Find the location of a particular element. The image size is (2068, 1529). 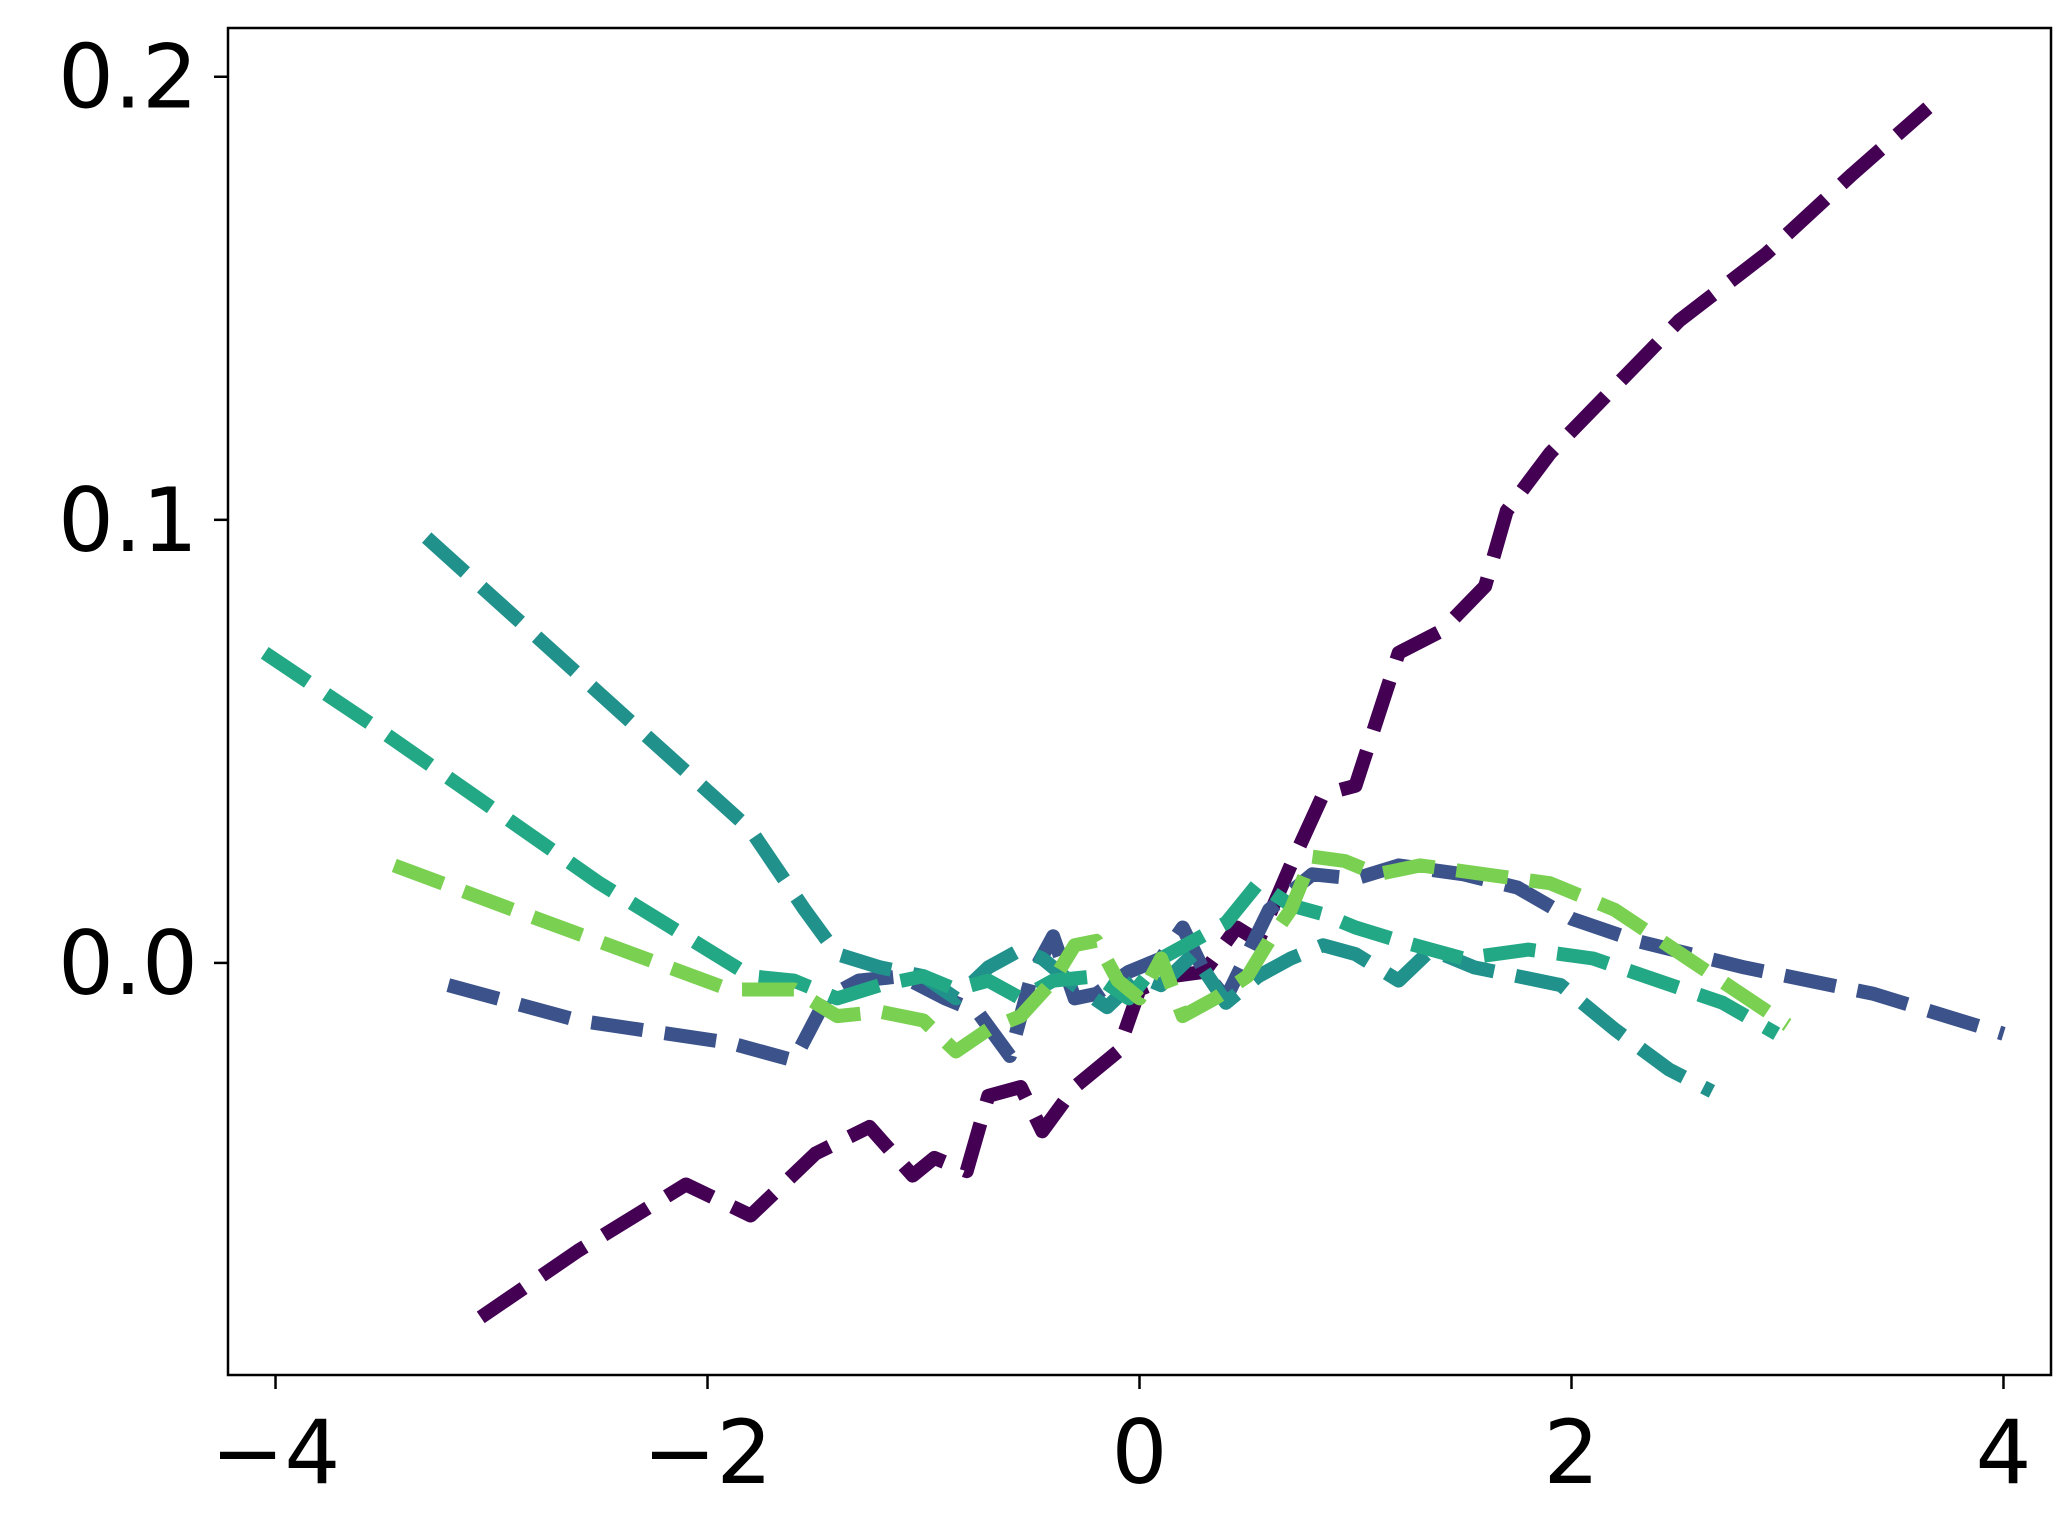

x-axis: −4 −2 0 2 4 is located at coordinates (1121, 1439).